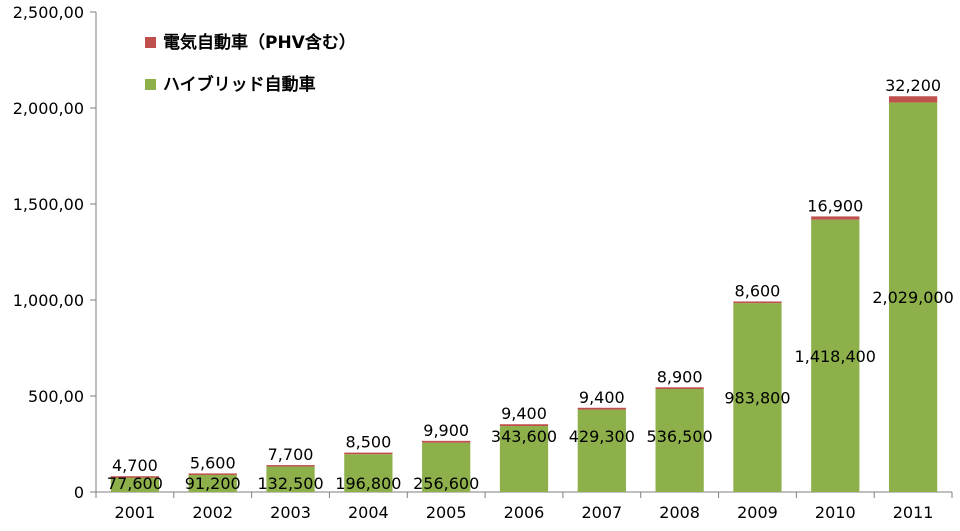 This screenshot has height=531, width=960. What do you see at coordinates (79, 492) in the screenshot?
I see `y-tick-label: 0` at bounding box center [79, 492].